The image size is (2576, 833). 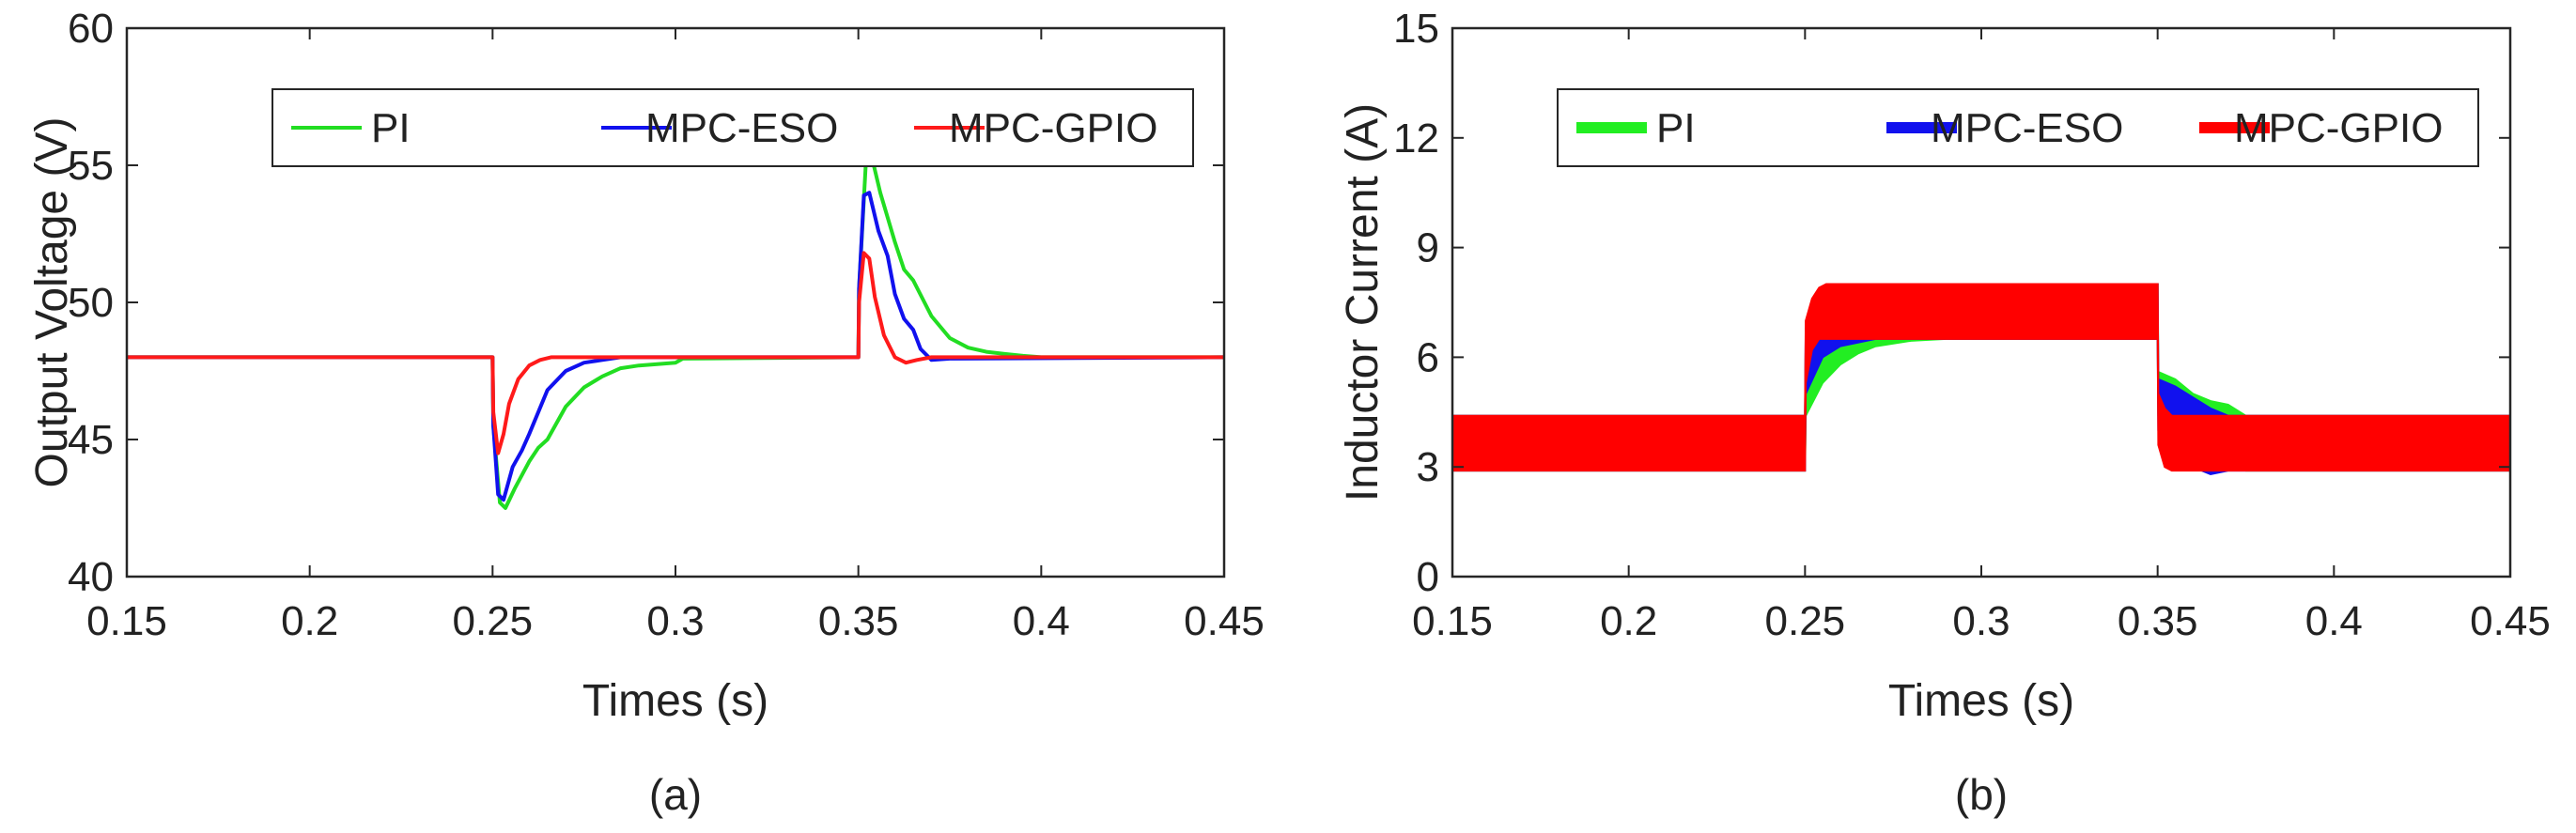 I want to click on y-tick-label: 60, so click(x=91, y=29).